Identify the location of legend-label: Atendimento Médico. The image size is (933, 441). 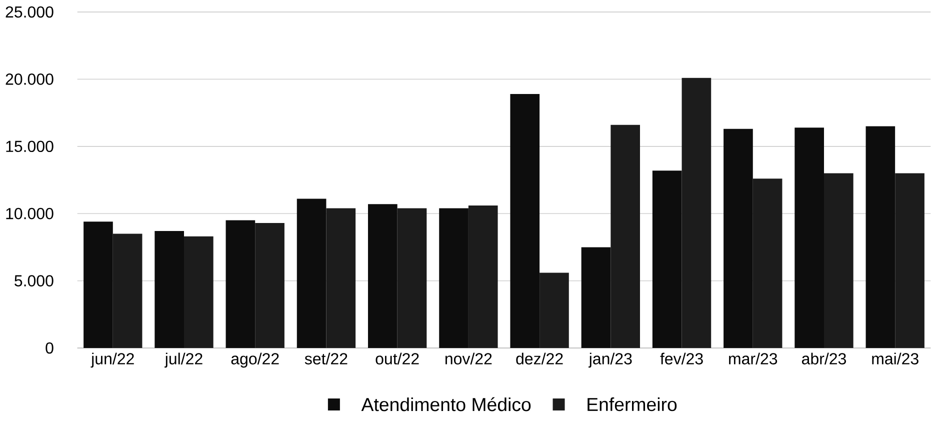
(446, 404).